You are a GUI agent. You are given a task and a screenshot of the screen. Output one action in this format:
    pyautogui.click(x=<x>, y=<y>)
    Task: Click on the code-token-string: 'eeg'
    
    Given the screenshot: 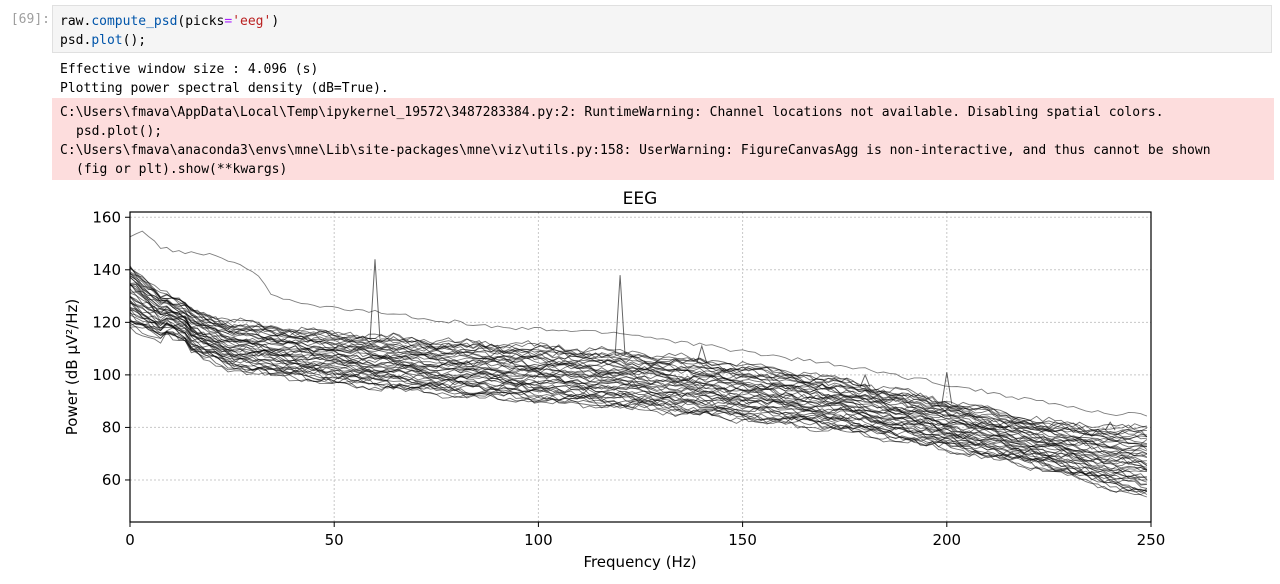 What is the action you would take?
    pyautogui.click(x=252, y=21)
    